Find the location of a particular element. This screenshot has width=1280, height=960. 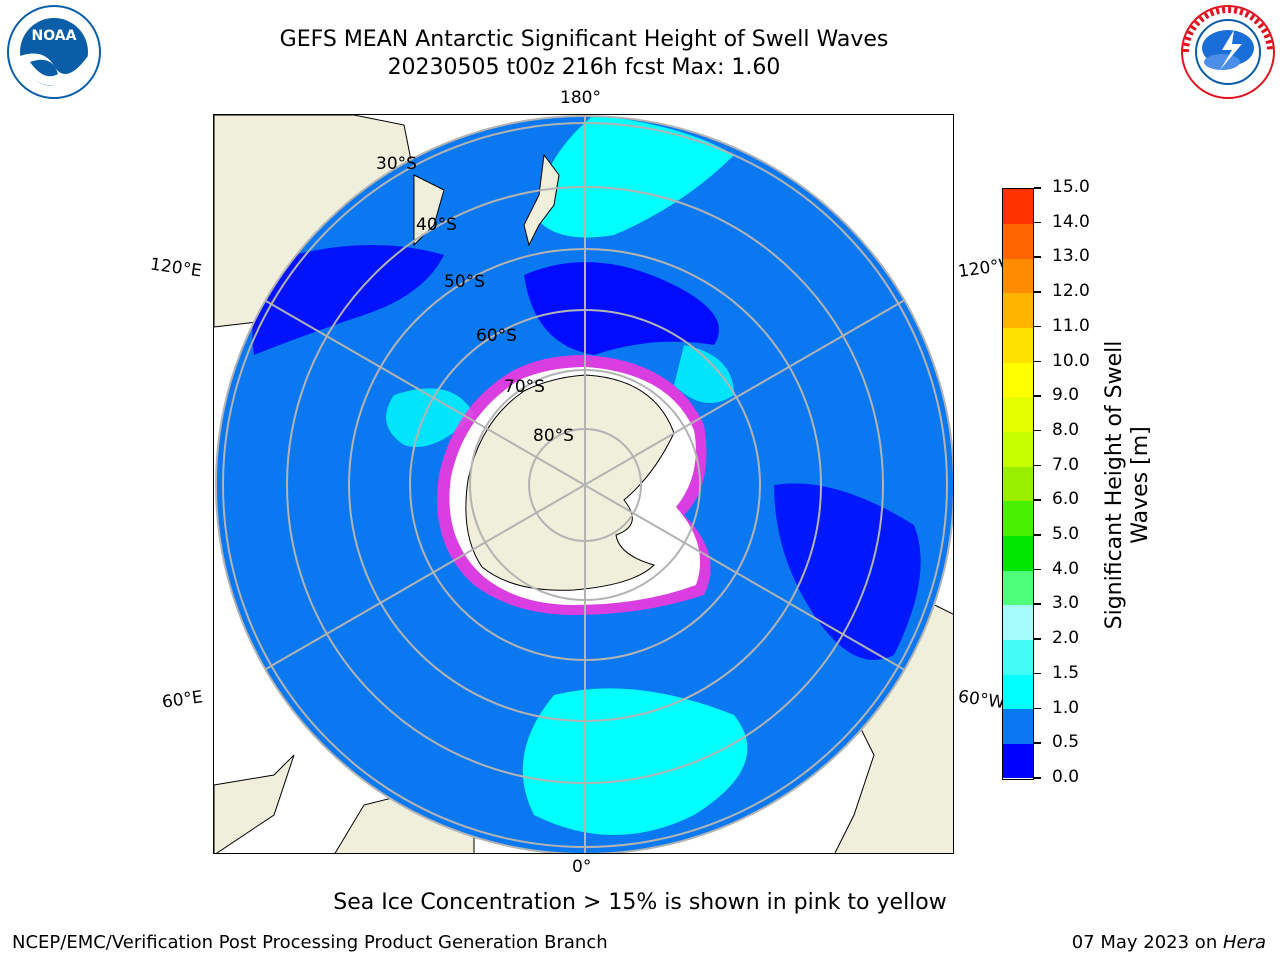

lon-label-bottom: 0° is located at coordinates (582, 867).